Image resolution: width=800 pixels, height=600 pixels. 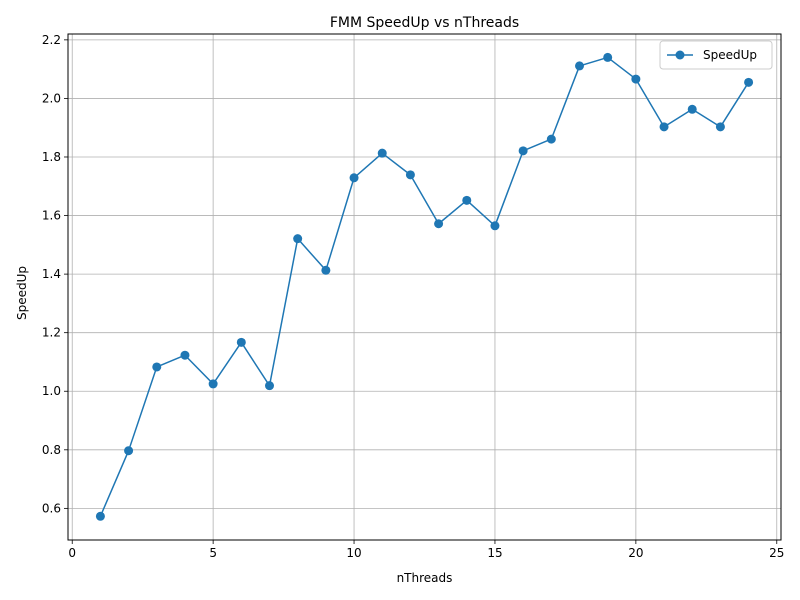 I want to click on x-axis-label: nThreads, so click(x=425, y=578).